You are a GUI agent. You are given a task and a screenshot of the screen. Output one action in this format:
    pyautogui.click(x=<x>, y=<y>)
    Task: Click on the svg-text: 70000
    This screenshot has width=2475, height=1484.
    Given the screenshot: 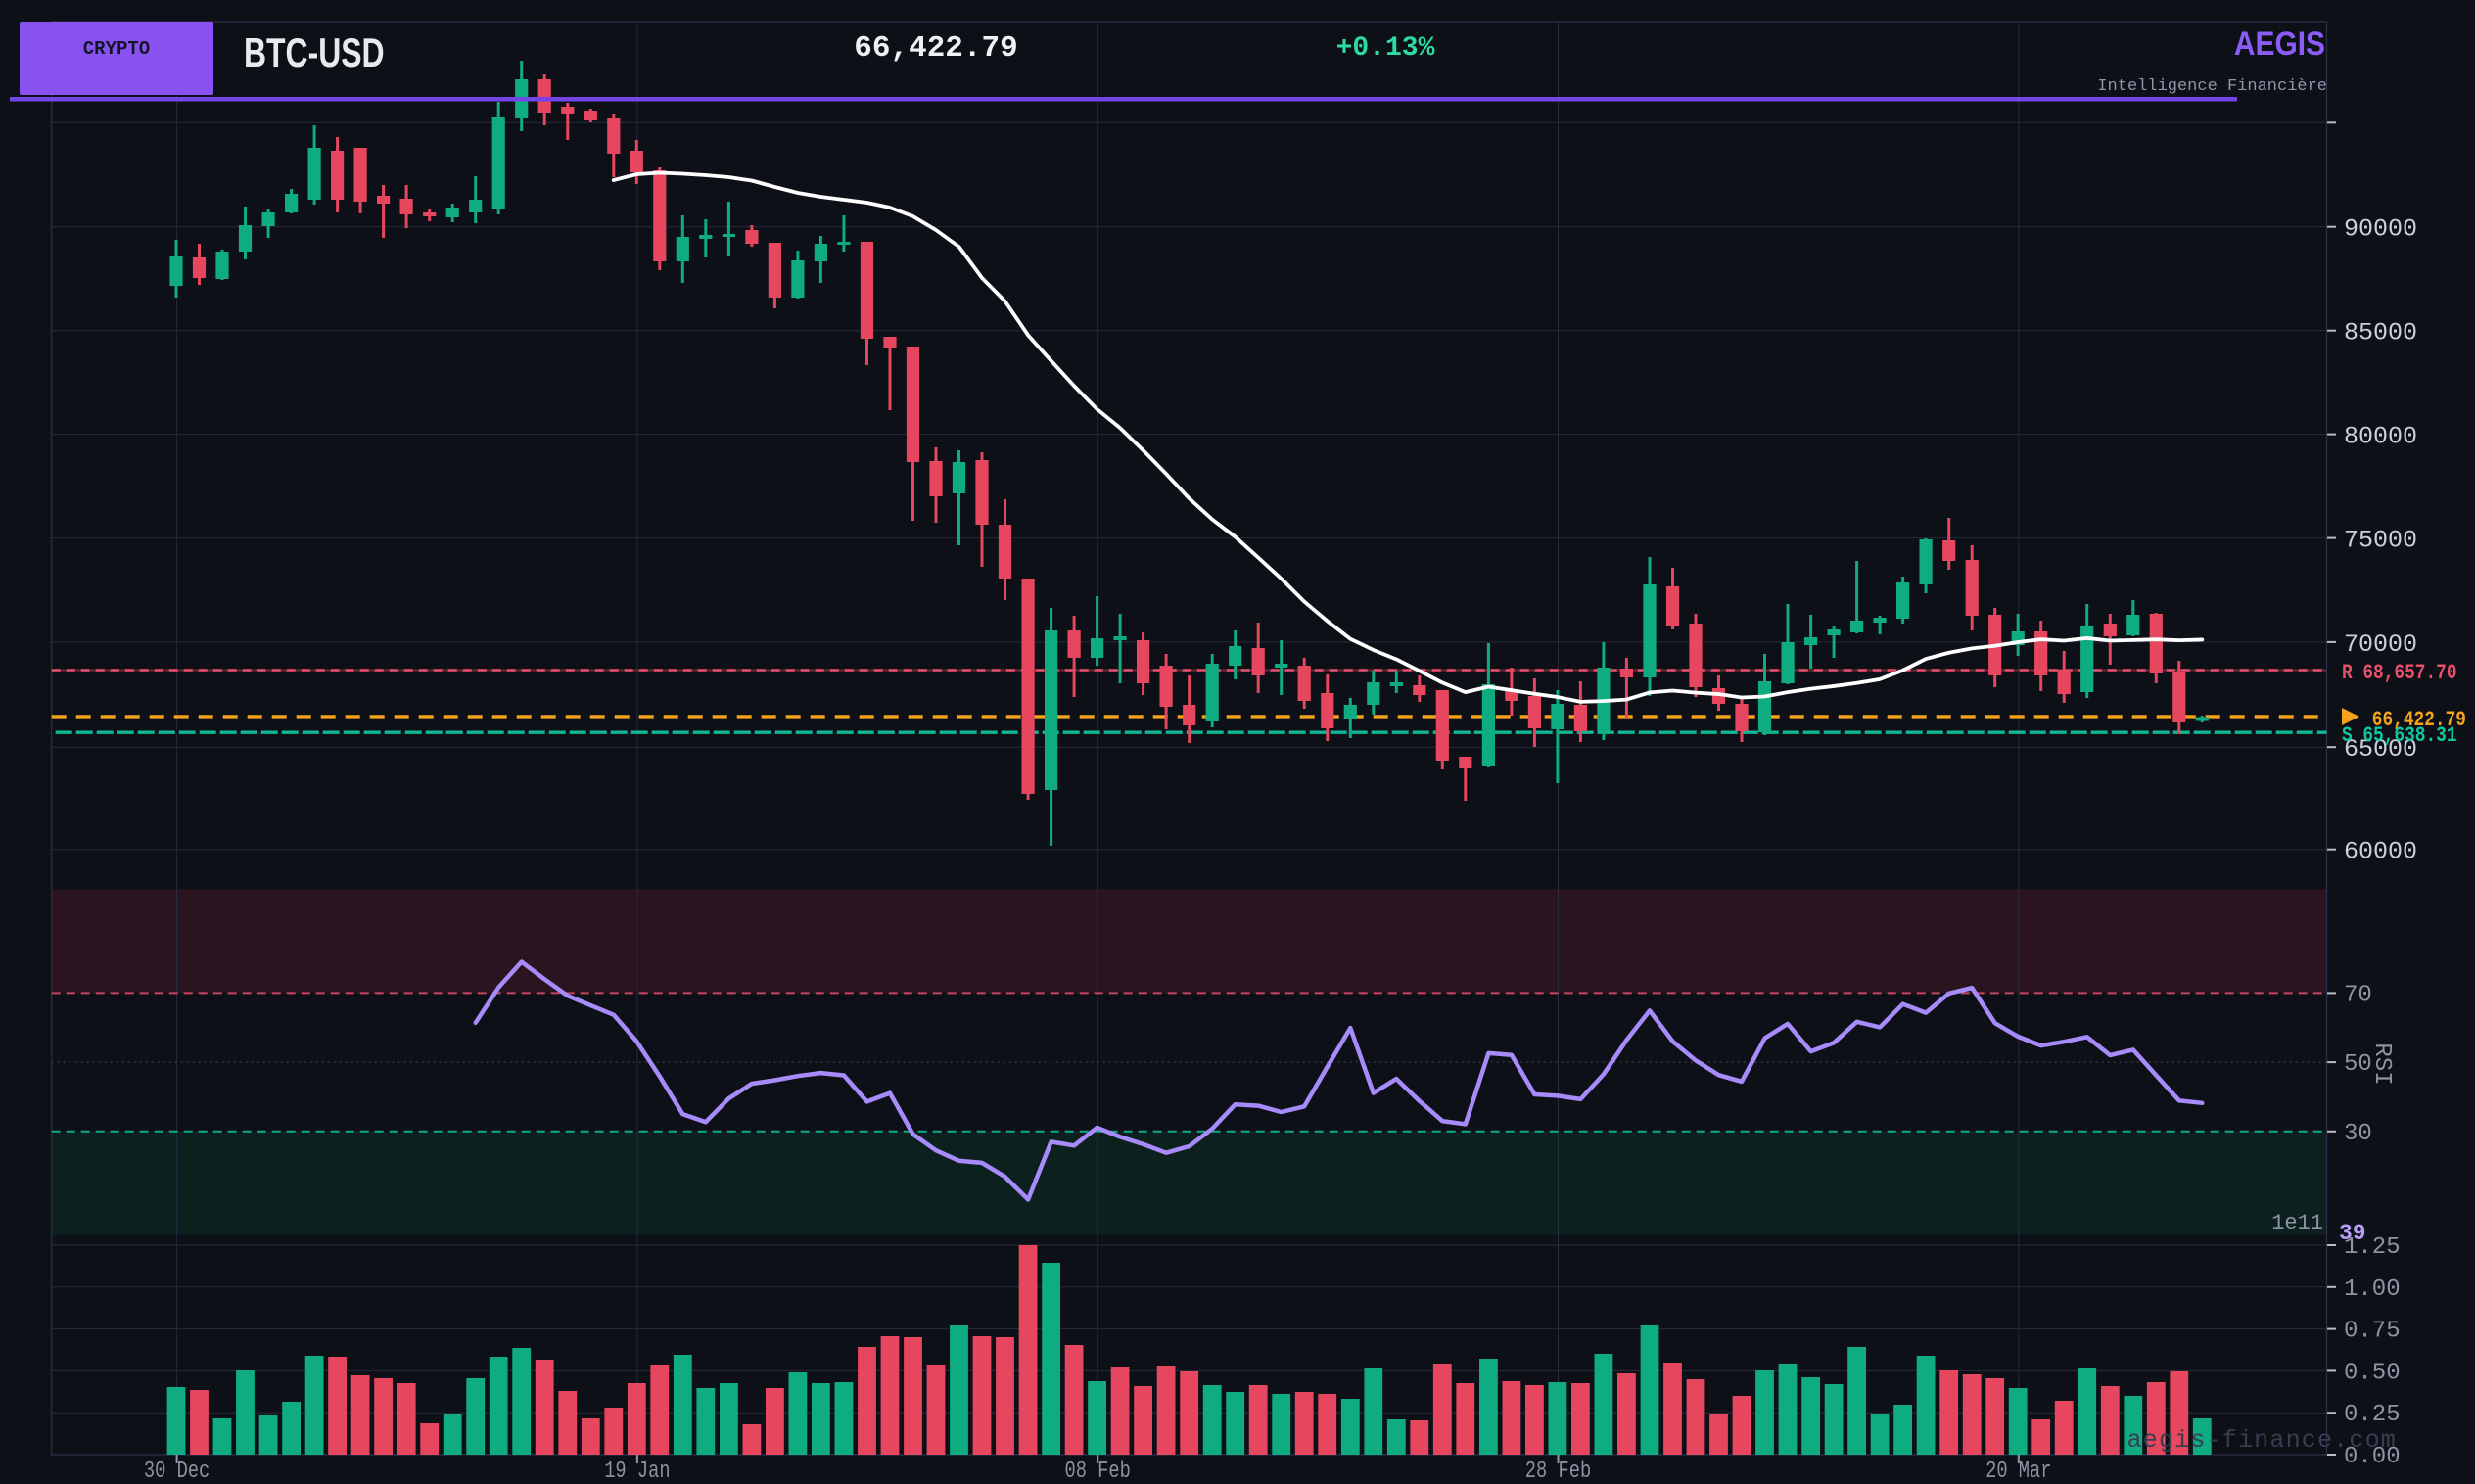 What is the action you would take?
    pyautogui.click(x=2380, y=644)
    